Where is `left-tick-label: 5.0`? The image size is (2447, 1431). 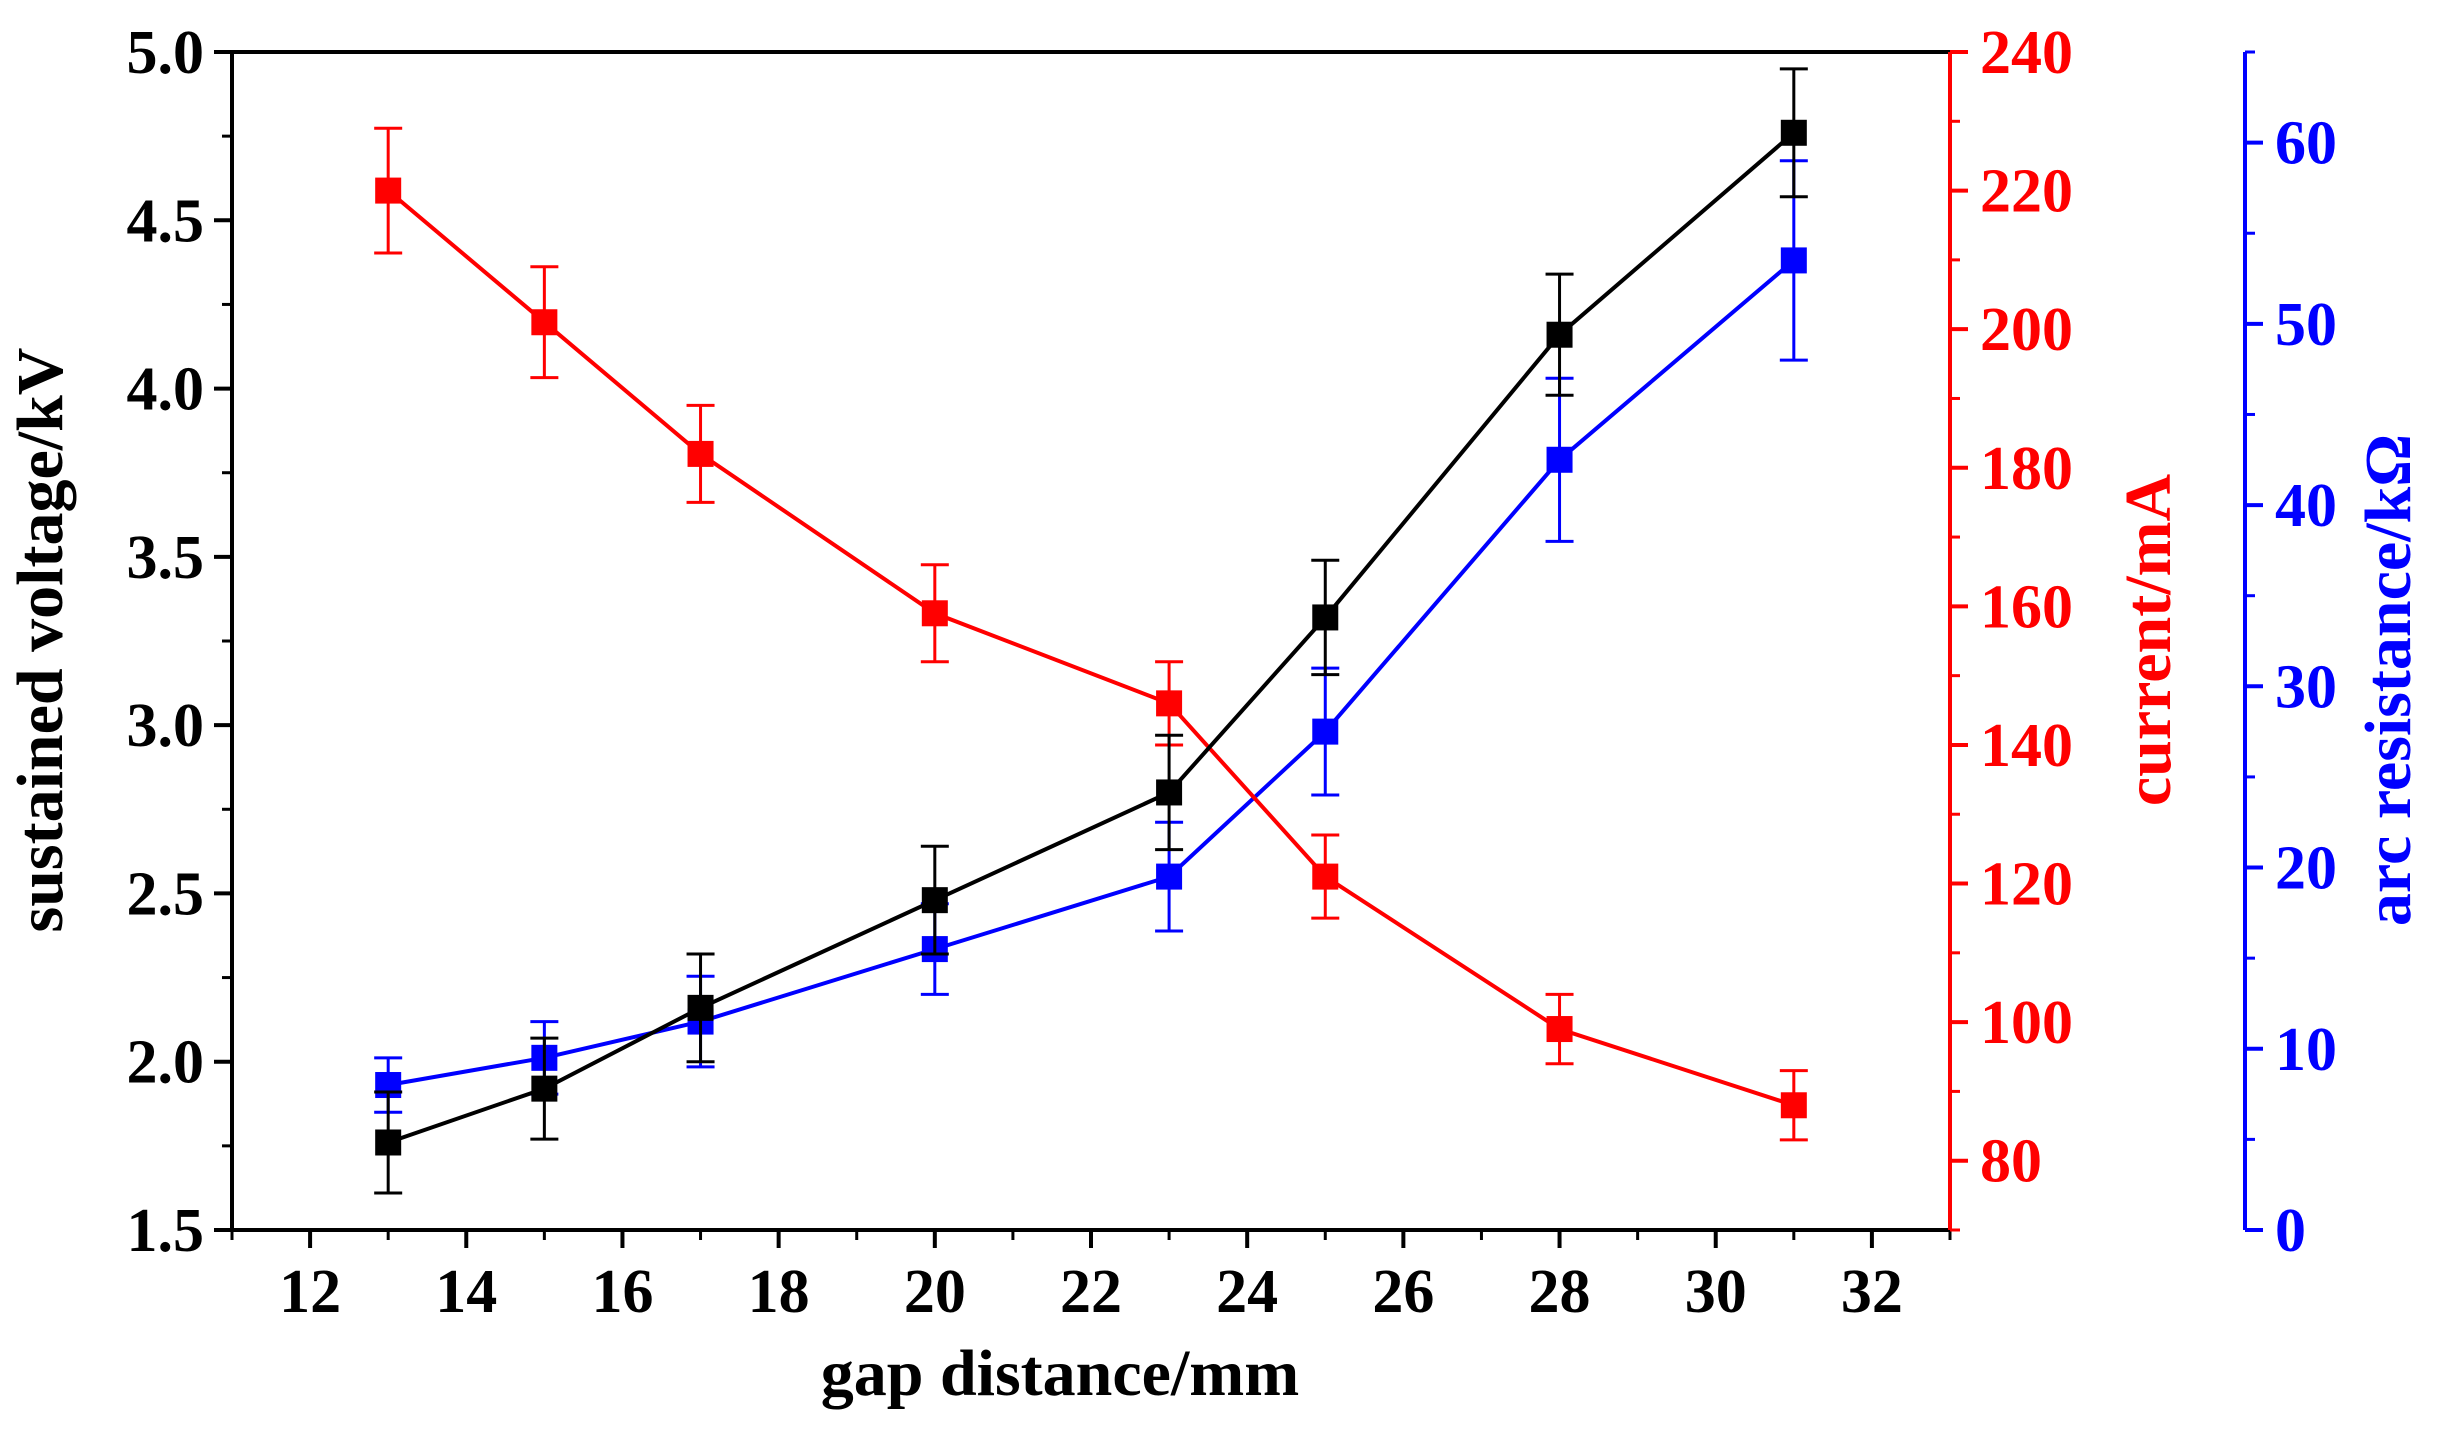
left-tick-label: 5.0 is located at coordinates (166, 53).